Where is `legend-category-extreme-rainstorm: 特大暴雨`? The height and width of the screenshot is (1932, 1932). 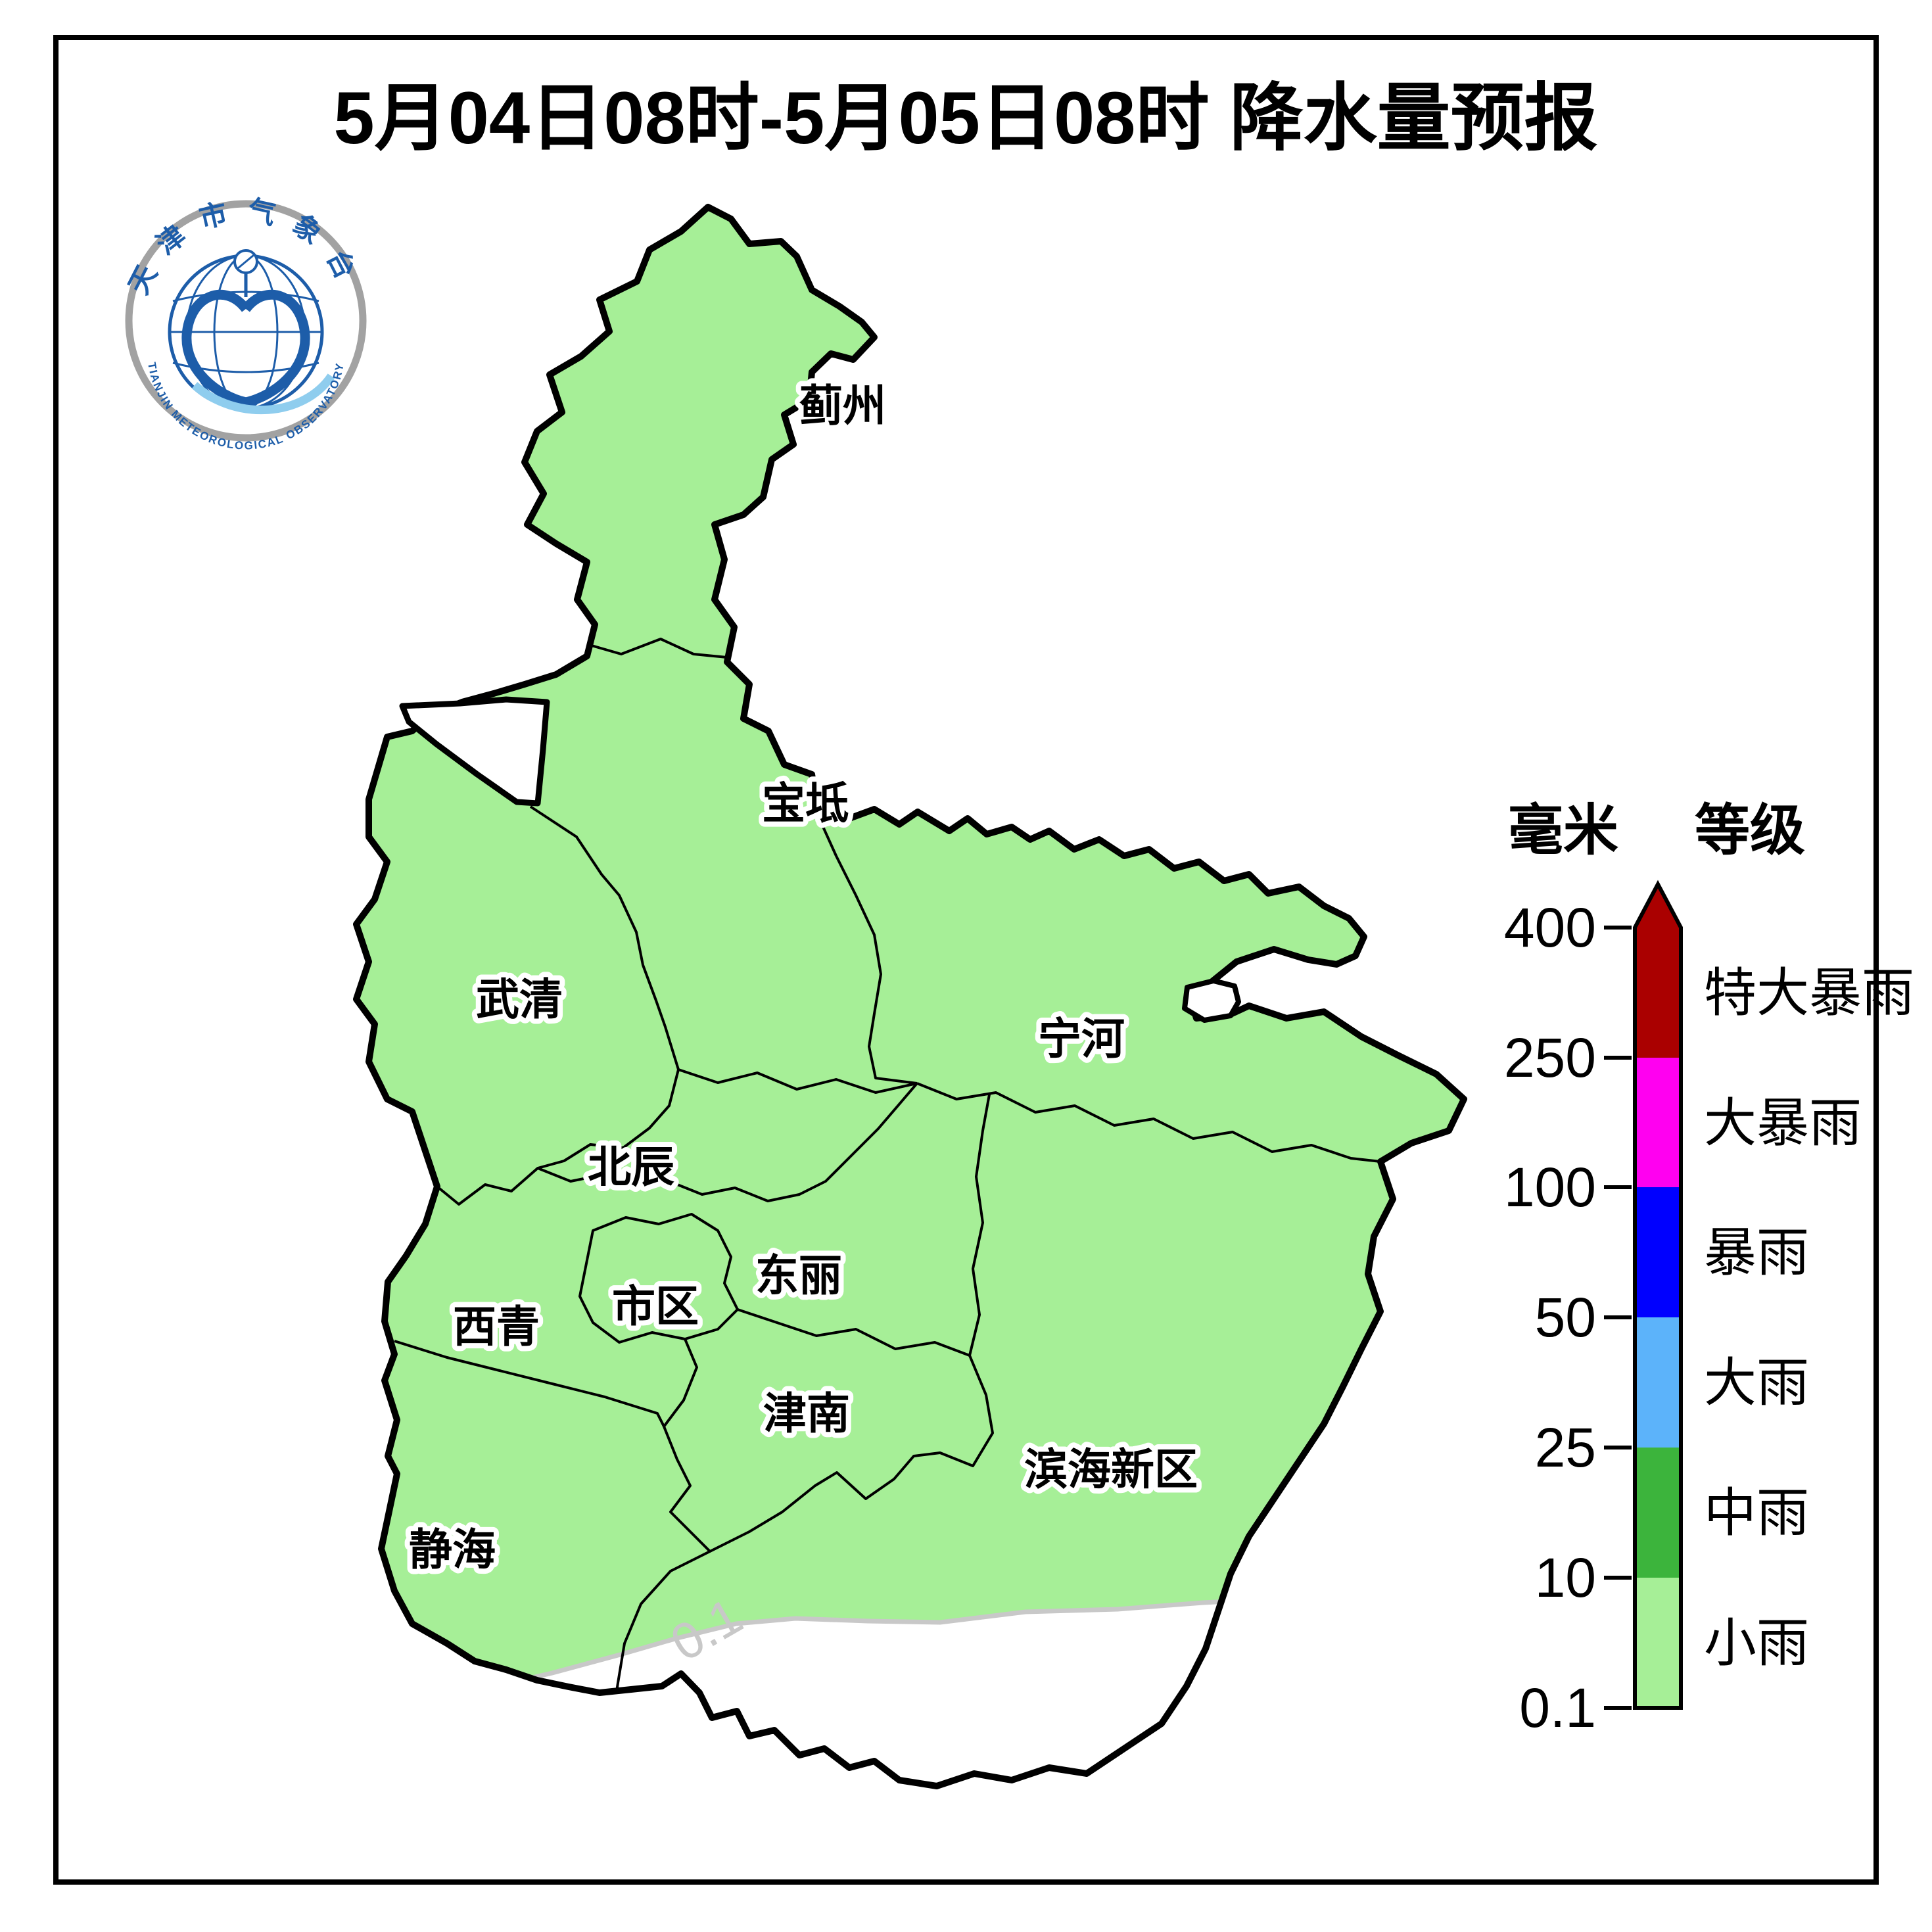
legend-category-extreme-rainstorm: 特大暴雨 is located at coordinates (1809, 993).